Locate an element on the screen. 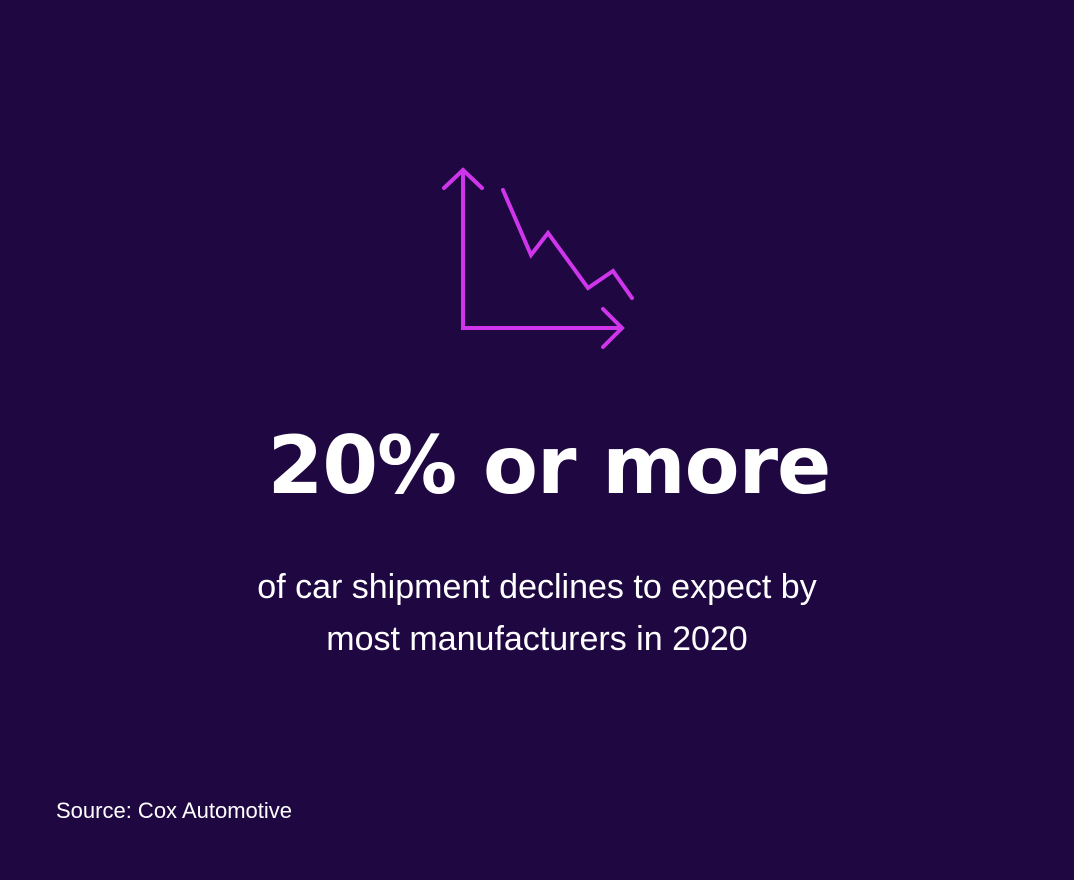 Image resolution: width=1074 pixels, height=880 pixels. icon-arrow-up is located at coordinates (463, 178).